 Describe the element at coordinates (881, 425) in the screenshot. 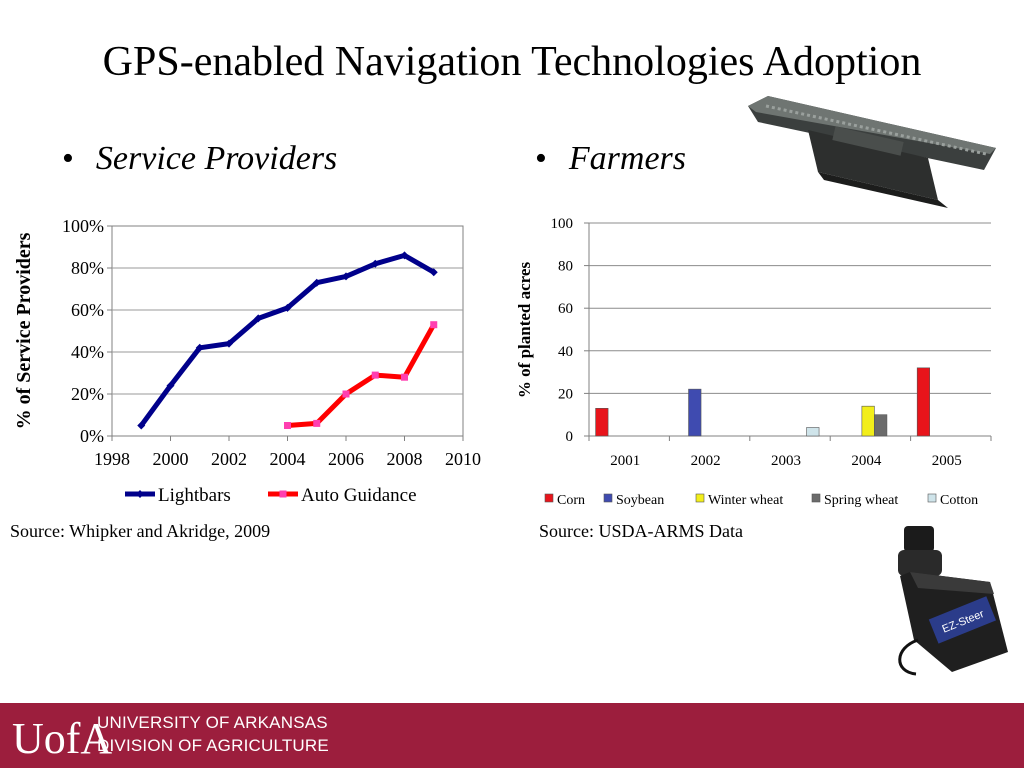

I see `bar-spring-wheat` at that location.